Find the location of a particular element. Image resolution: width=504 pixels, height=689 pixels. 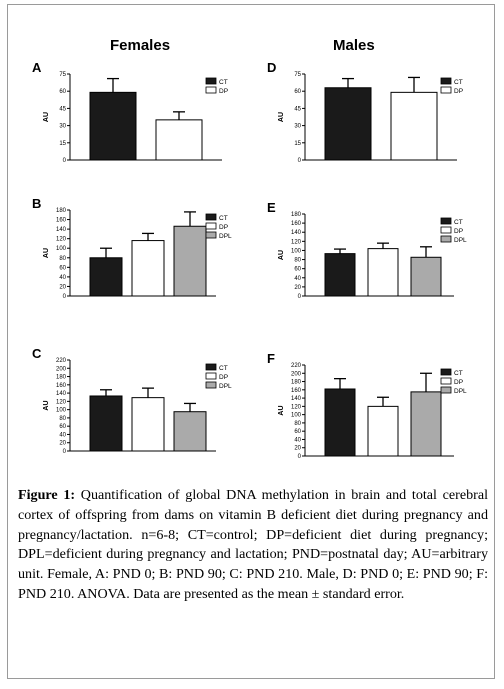

chart-panel-d: D 0 15 30 45 60 75 AU CT DP is located at coordinates (365, 112).